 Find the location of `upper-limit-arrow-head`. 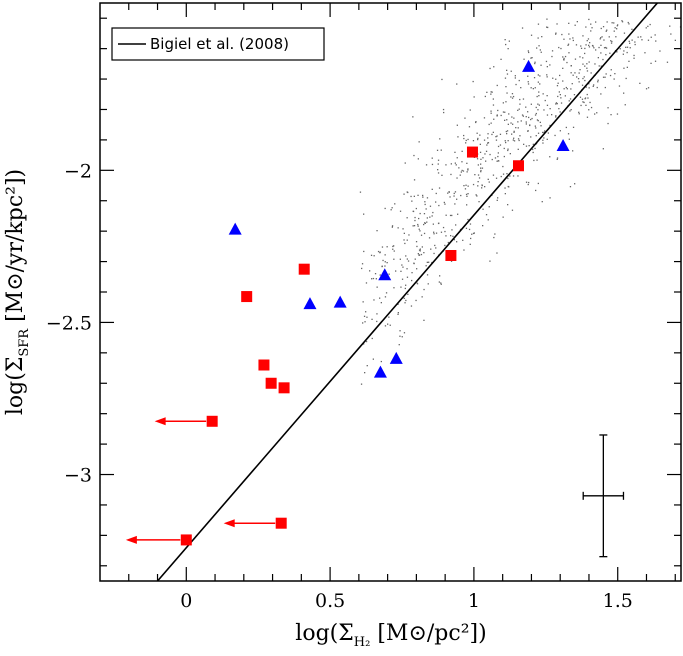

upper-limit-arrow-head is located at coordinates (131, 539).